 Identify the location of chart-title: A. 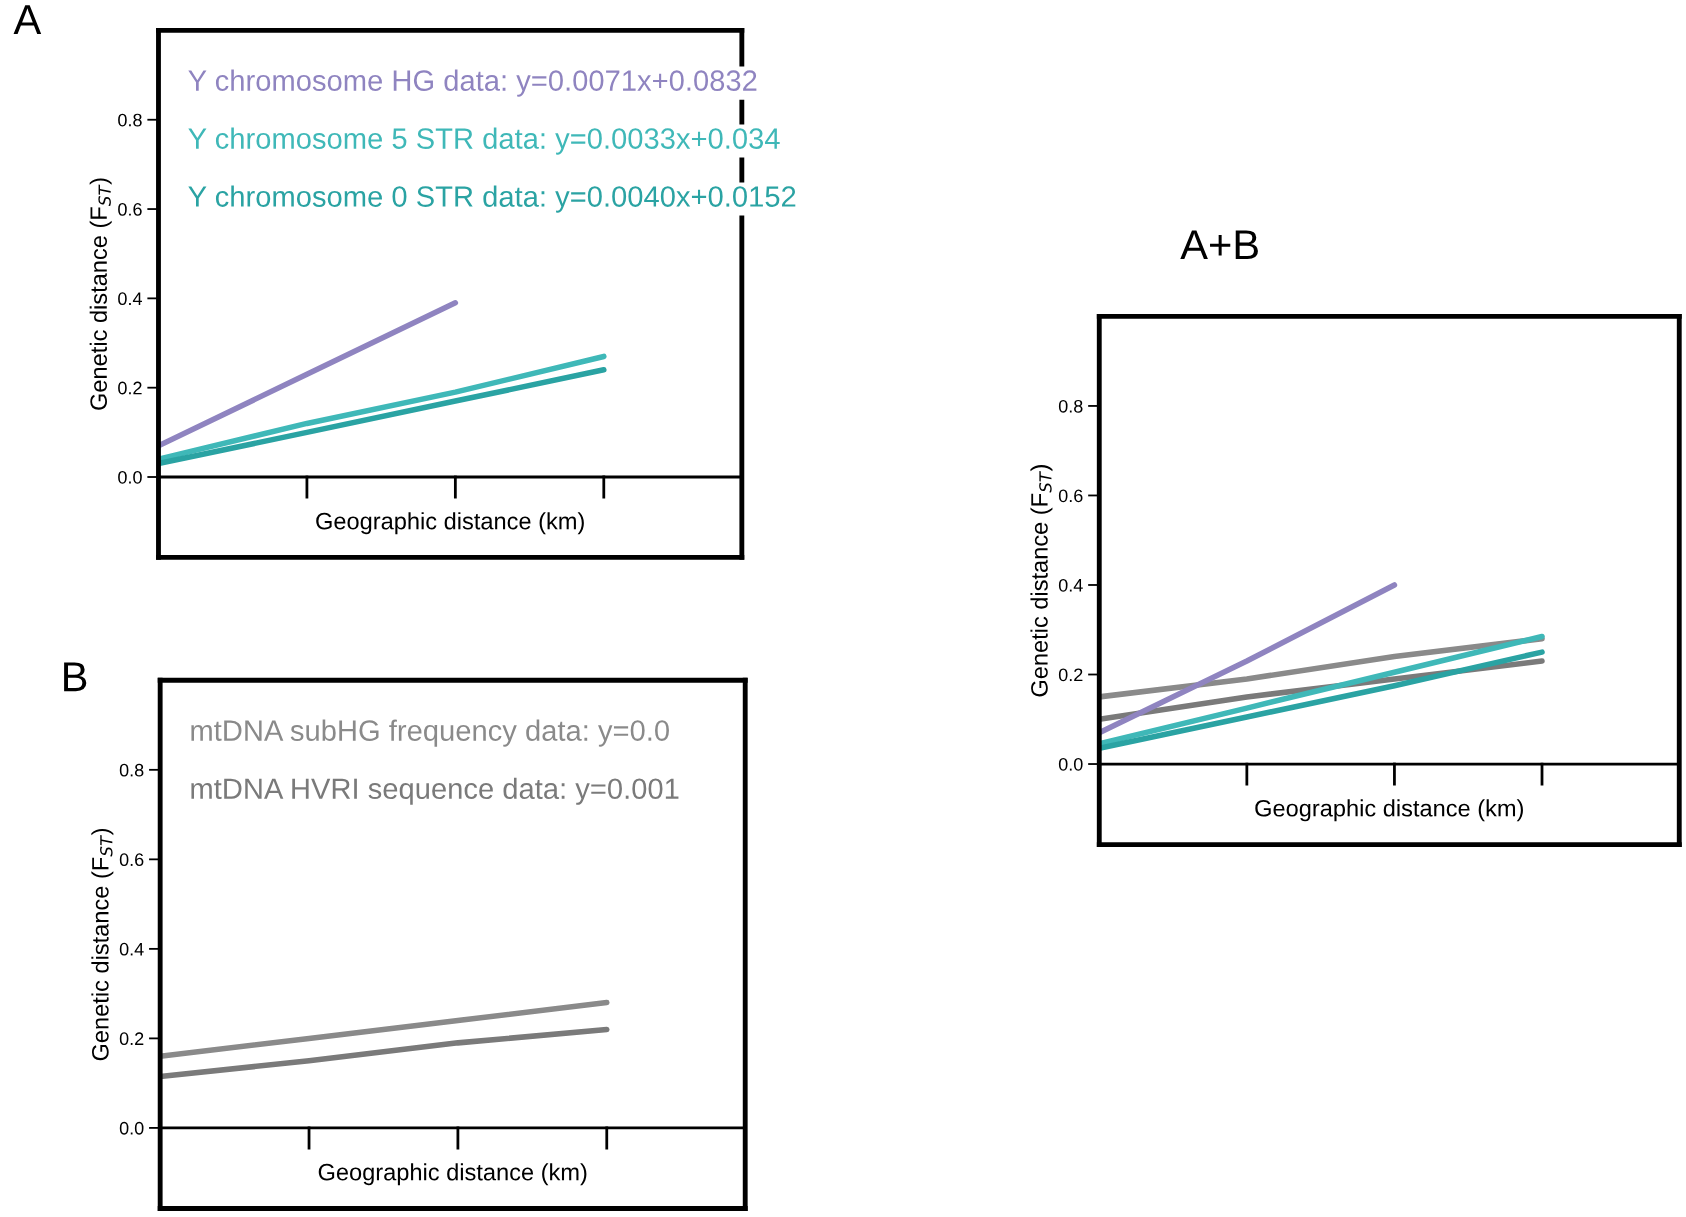
(27, 19).